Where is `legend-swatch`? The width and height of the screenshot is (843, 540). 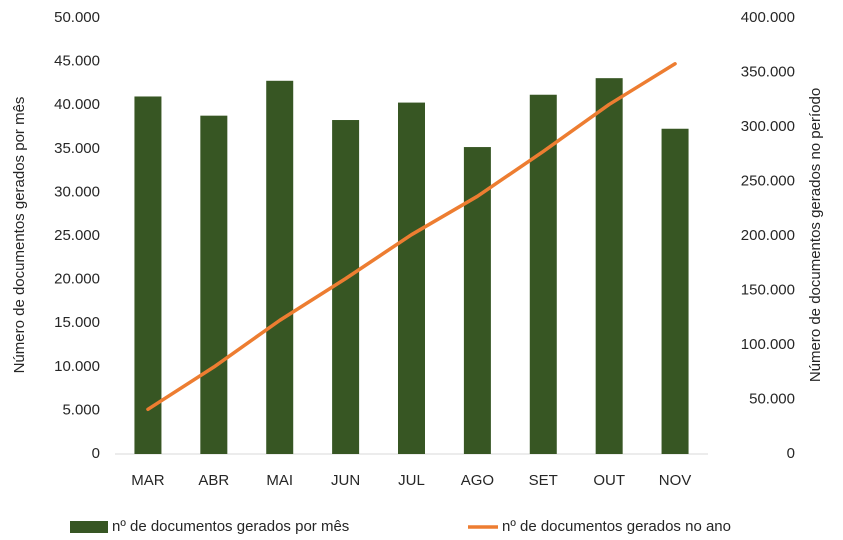
legend-swatch is located at coordinates (89, 527).